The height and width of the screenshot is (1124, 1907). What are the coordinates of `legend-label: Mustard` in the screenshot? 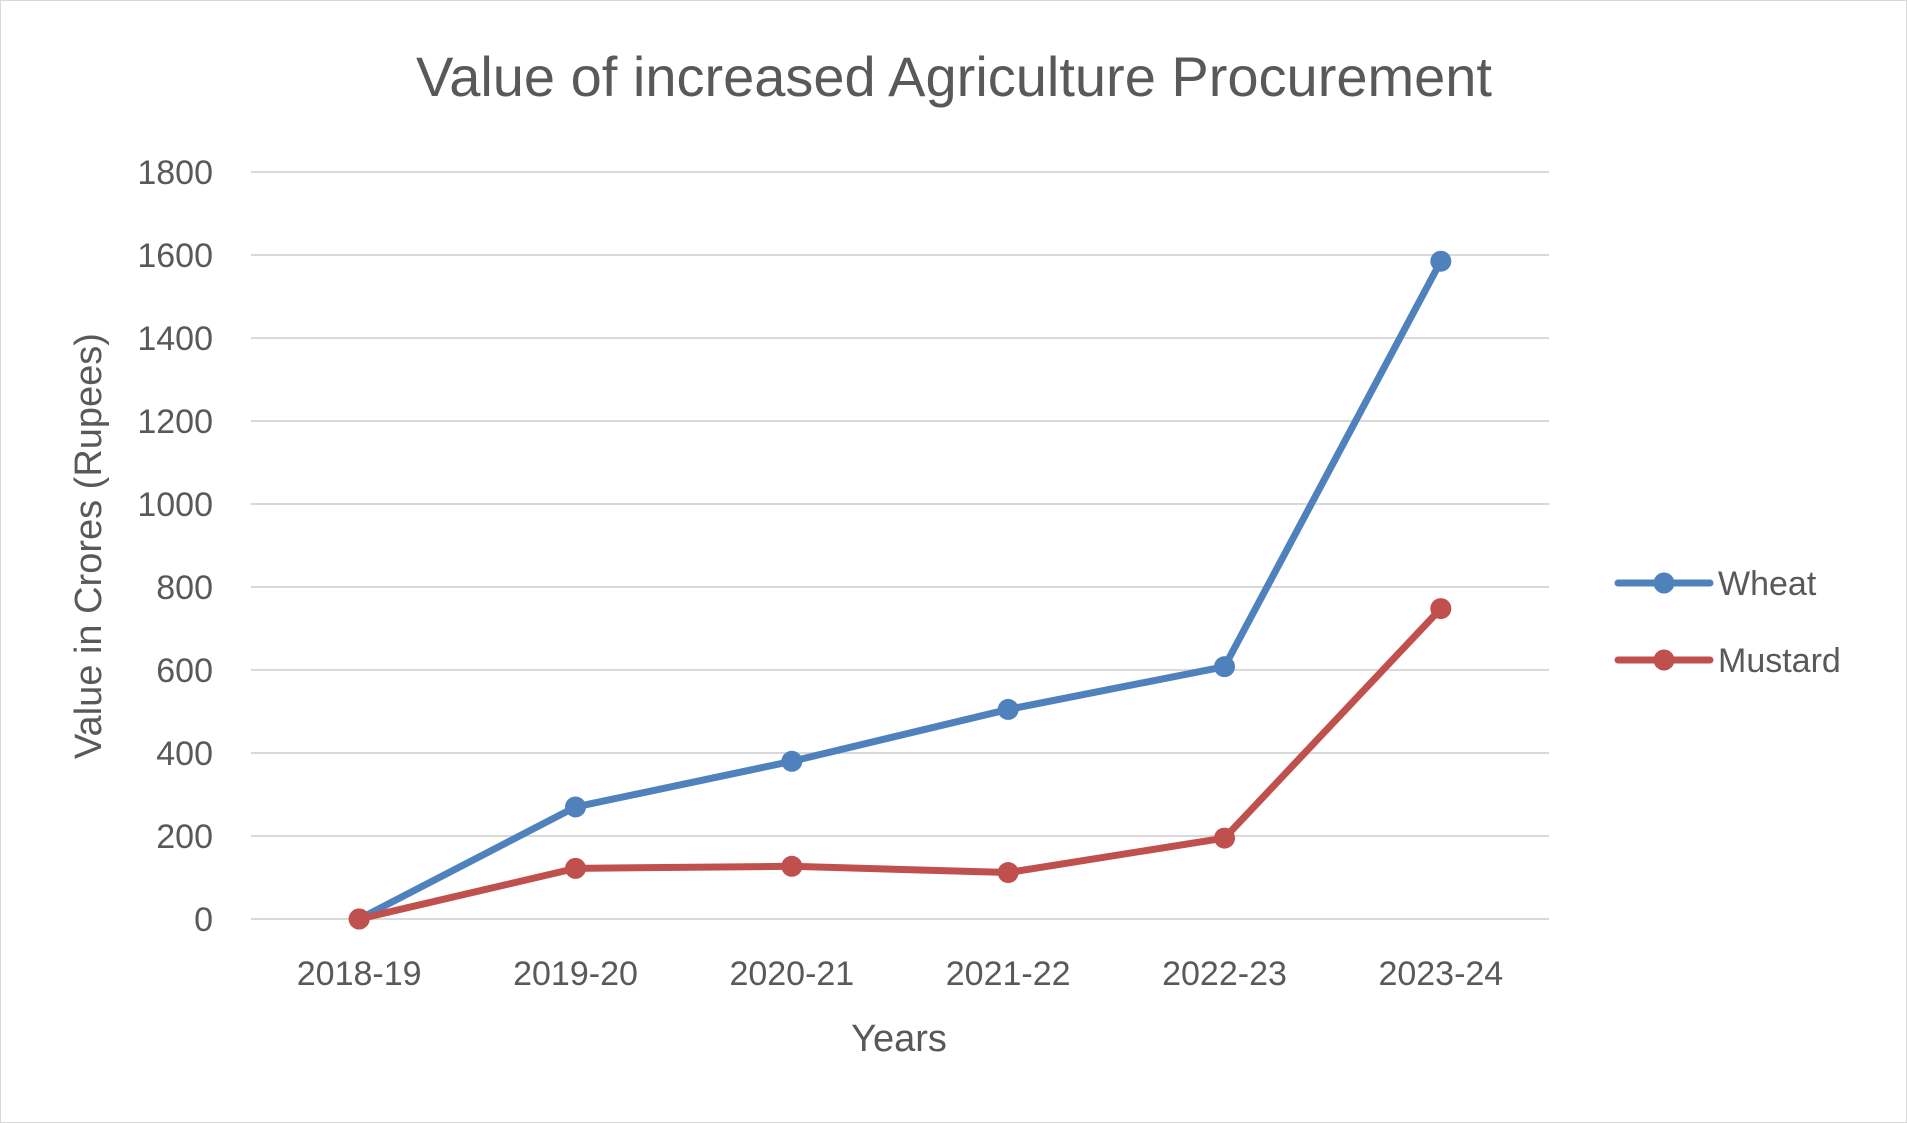 It's located at (1779, 661).